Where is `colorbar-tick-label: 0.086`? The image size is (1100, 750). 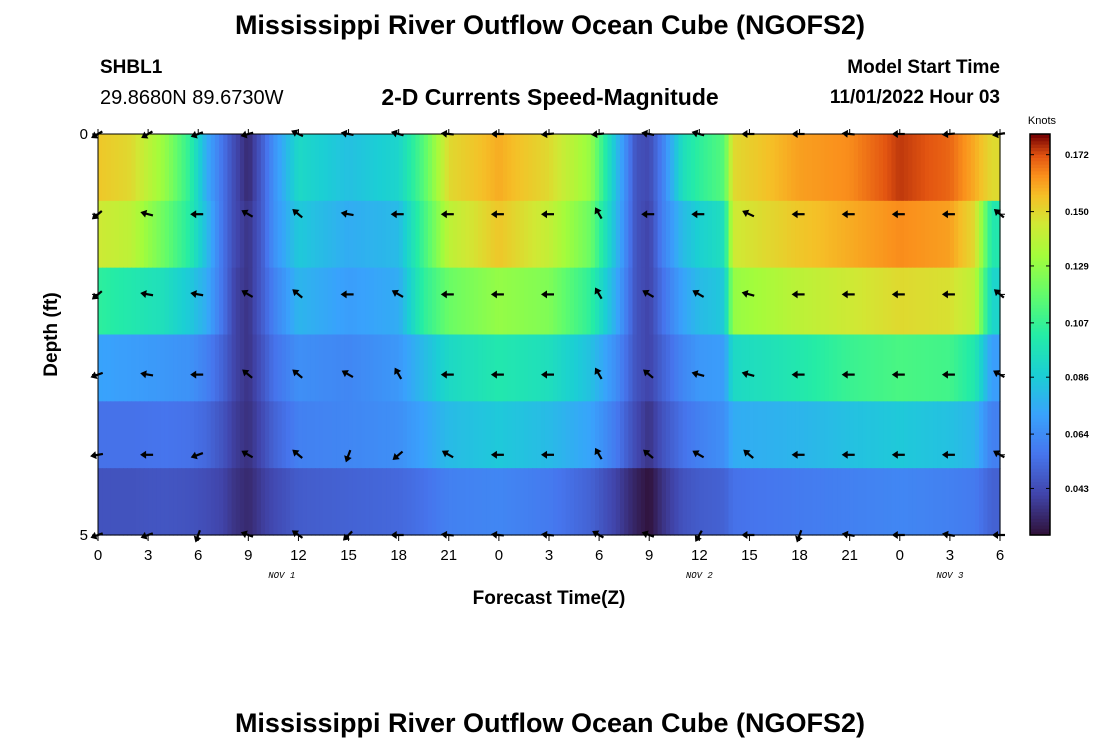
colorbar-tick-label: 0.086 is located at coordinates (1077, 378).